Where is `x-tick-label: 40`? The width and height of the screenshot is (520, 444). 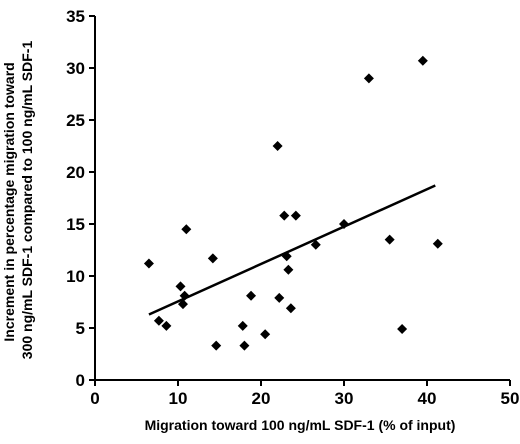
x-tick-label: 40 is located at coordinates (427, 398).